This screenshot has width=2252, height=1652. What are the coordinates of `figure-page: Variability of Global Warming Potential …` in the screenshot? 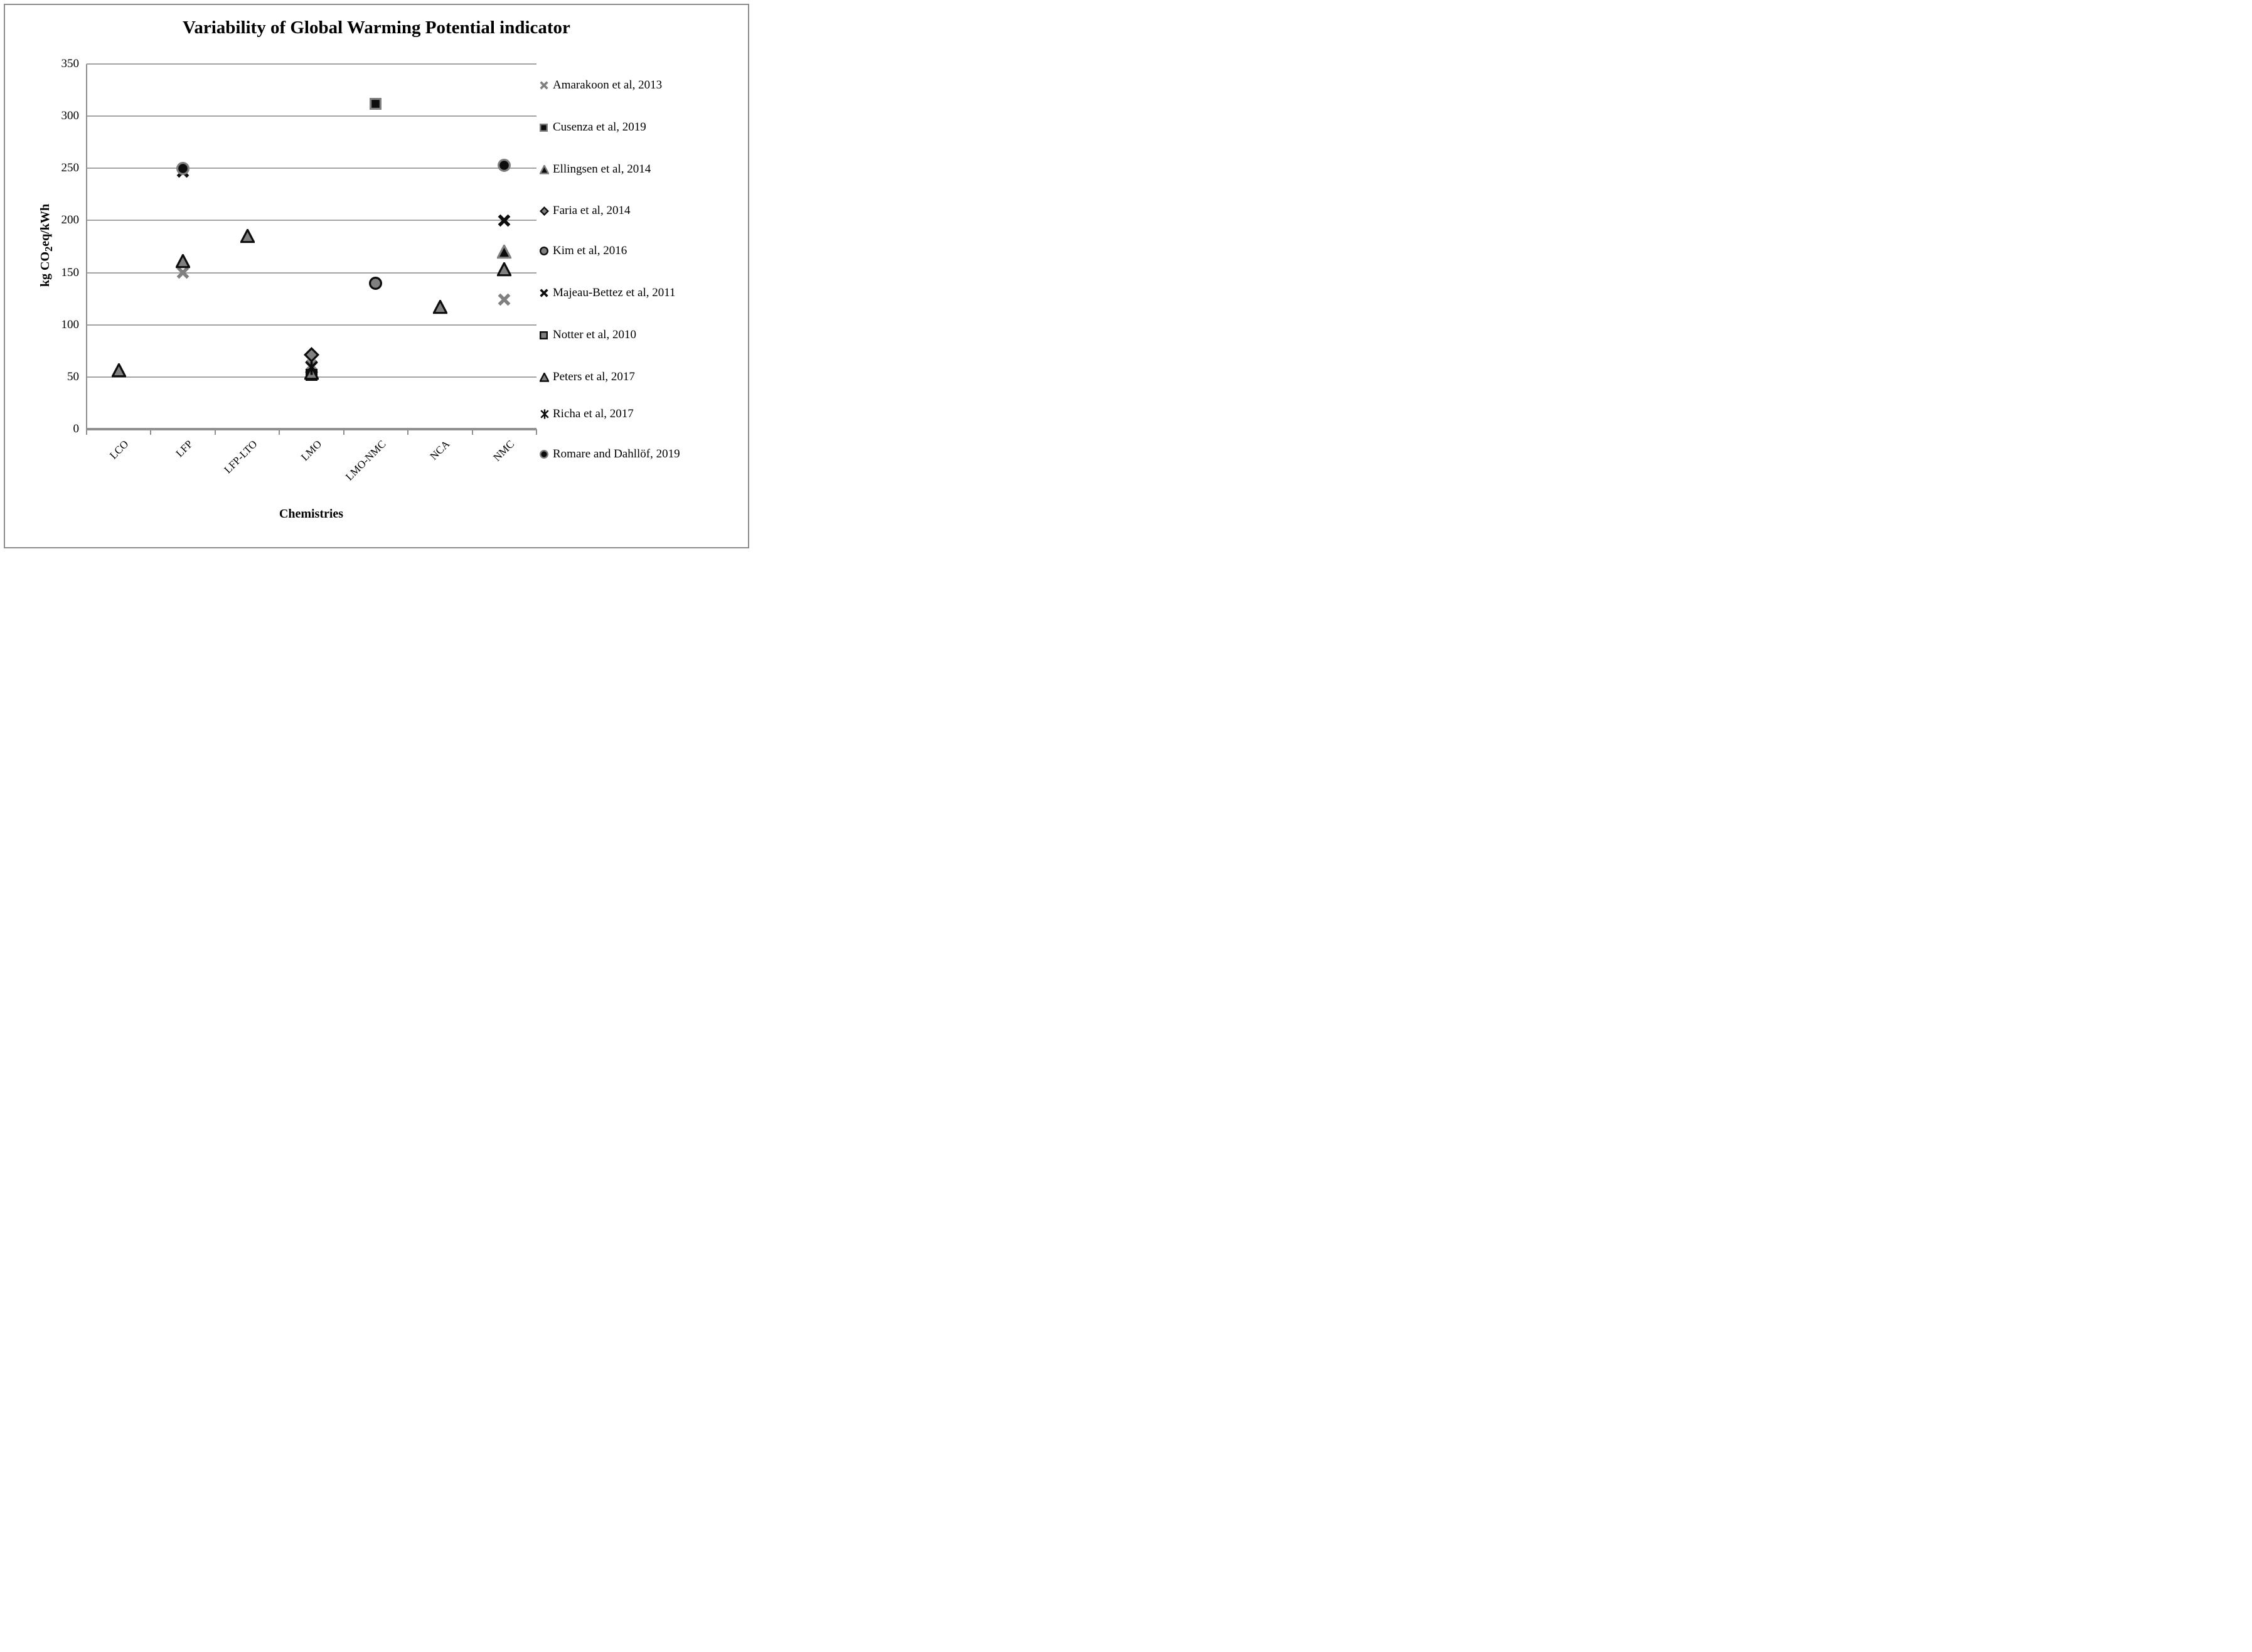 It's located at (376, 276).